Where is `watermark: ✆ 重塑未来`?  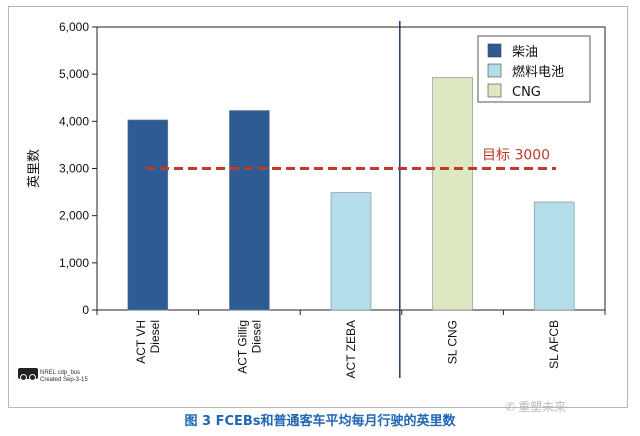
watermark: ✆ 重塑未来 is located at coordinates (535, 406).